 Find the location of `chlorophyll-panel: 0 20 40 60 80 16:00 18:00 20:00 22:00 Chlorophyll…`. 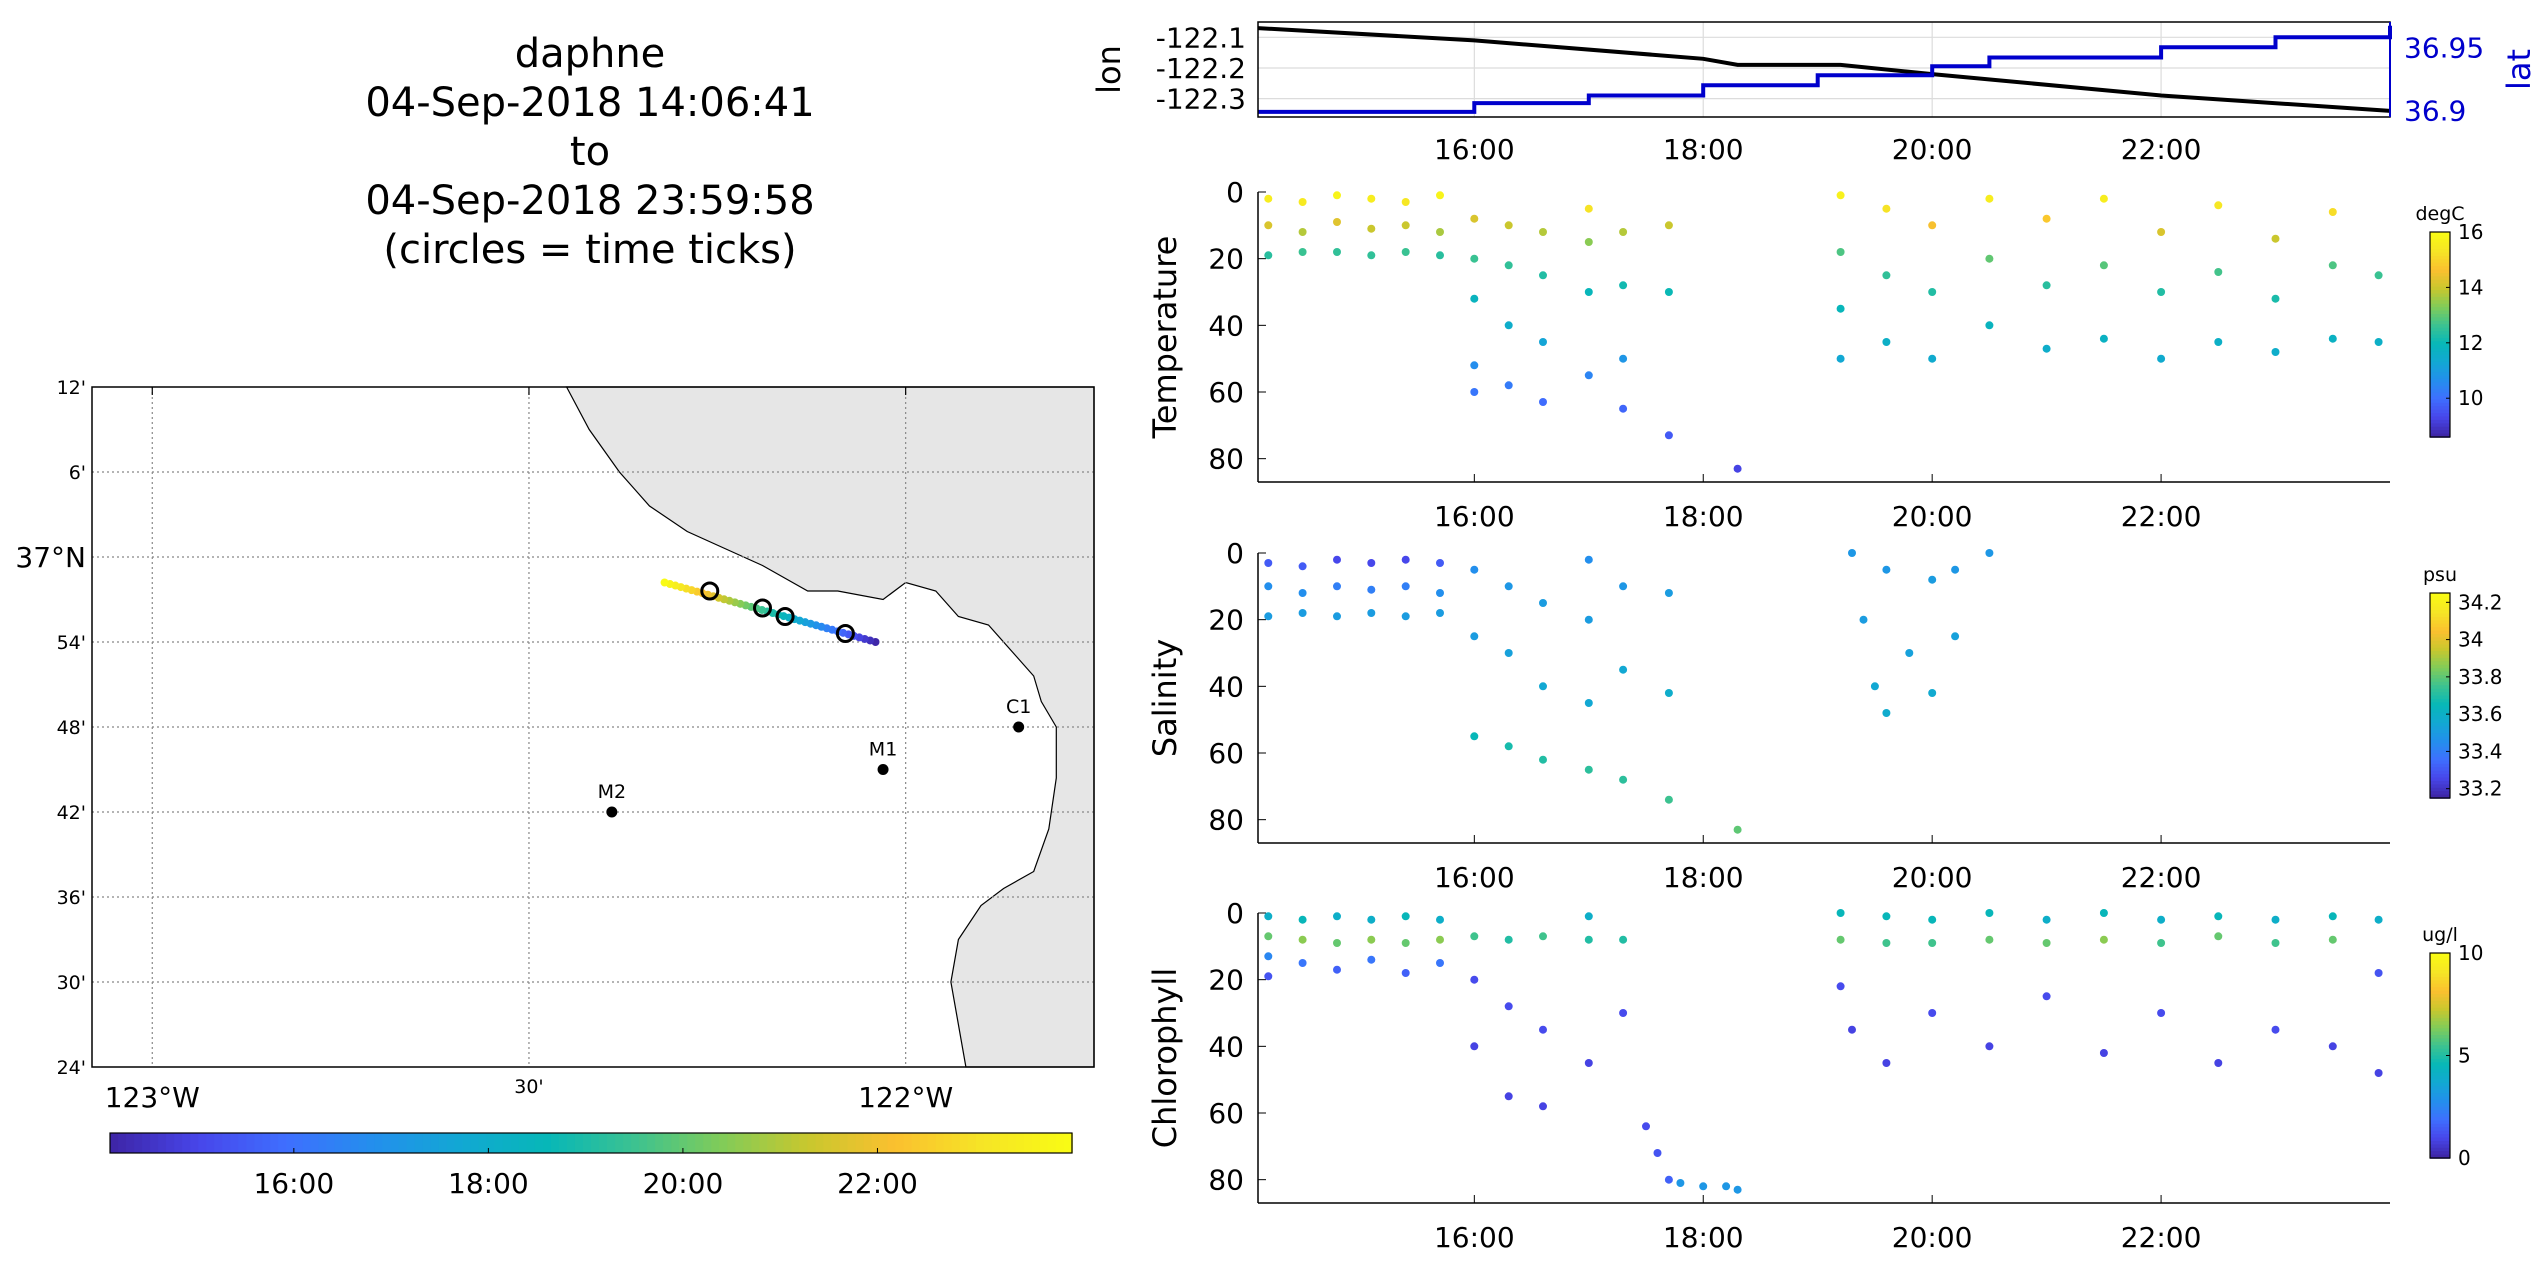

chlorophyll-panel: 0 20 40 60 80 16:00 18:00 20:00 22:00 Chlorophyll… is located at coordinates (1814, 1075).